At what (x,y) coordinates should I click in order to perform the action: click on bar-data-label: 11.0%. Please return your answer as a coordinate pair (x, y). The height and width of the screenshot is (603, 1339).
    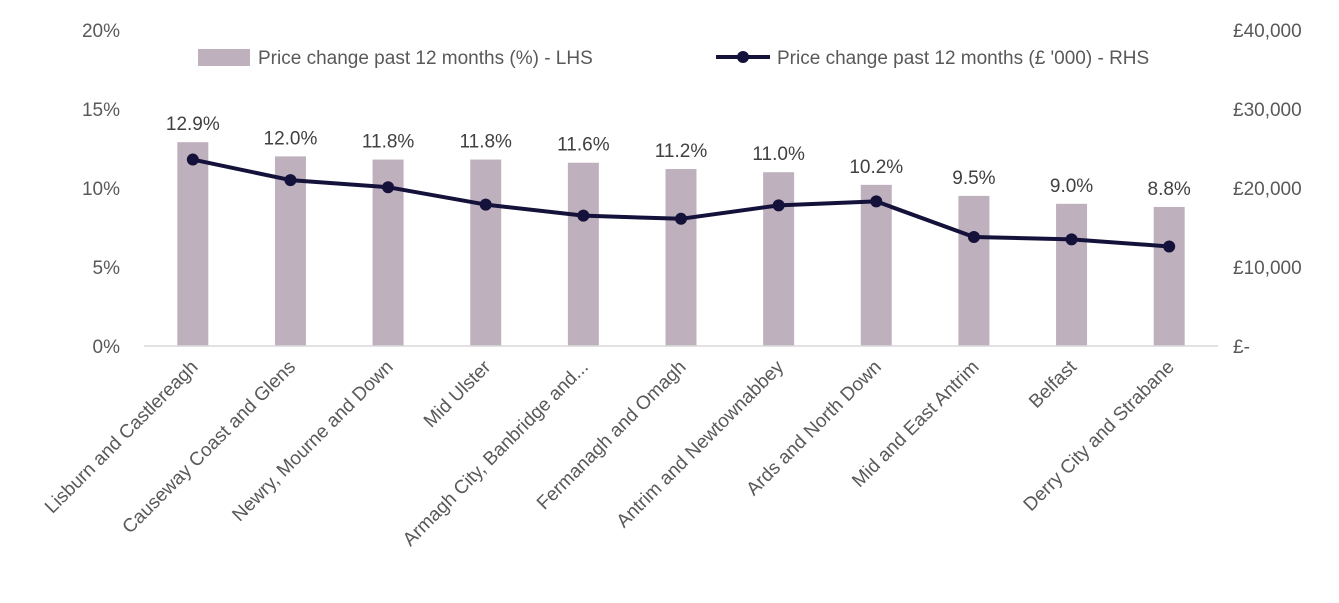
    Looking at the image, I should click on (778, 154).